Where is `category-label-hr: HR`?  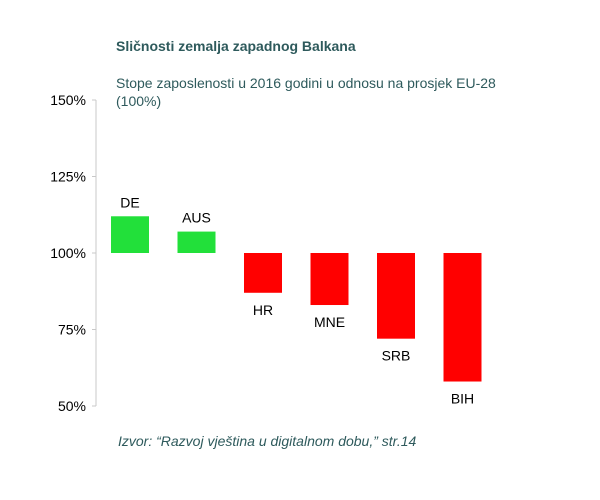
category-label-hr: HR is located at coordinates (263, 310).